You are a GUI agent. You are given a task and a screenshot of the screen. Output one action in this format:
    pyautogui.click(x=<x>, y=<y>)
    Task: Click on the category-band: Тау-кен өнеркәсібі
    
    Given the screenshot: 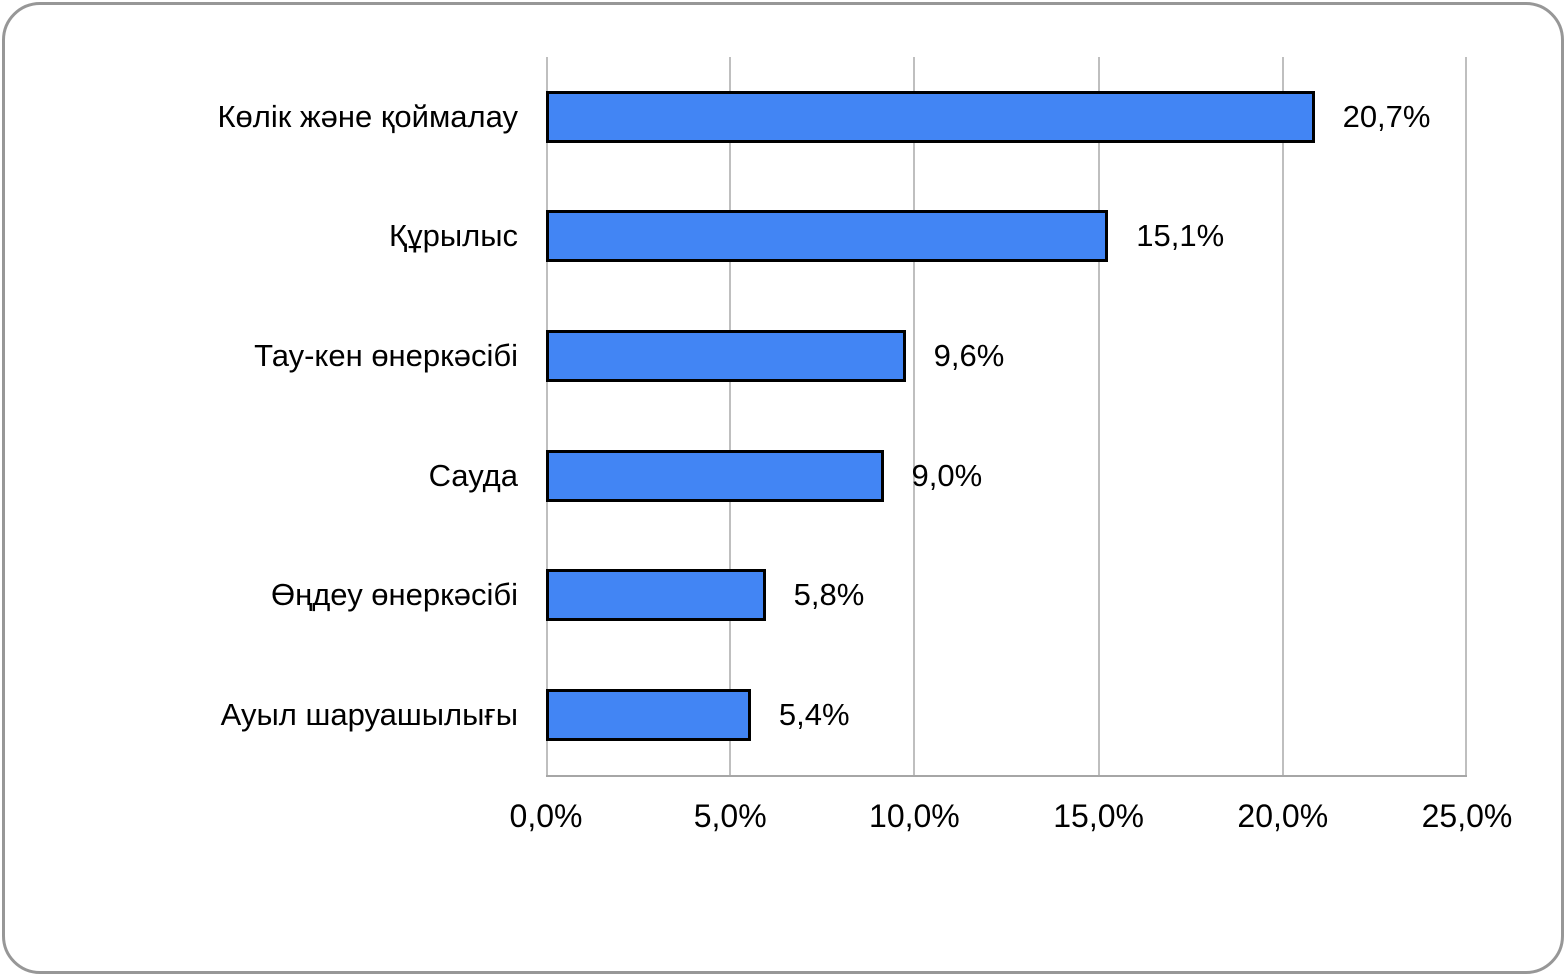 What is the action you would take?
    pyautogui.click(x=261, y=356)
    